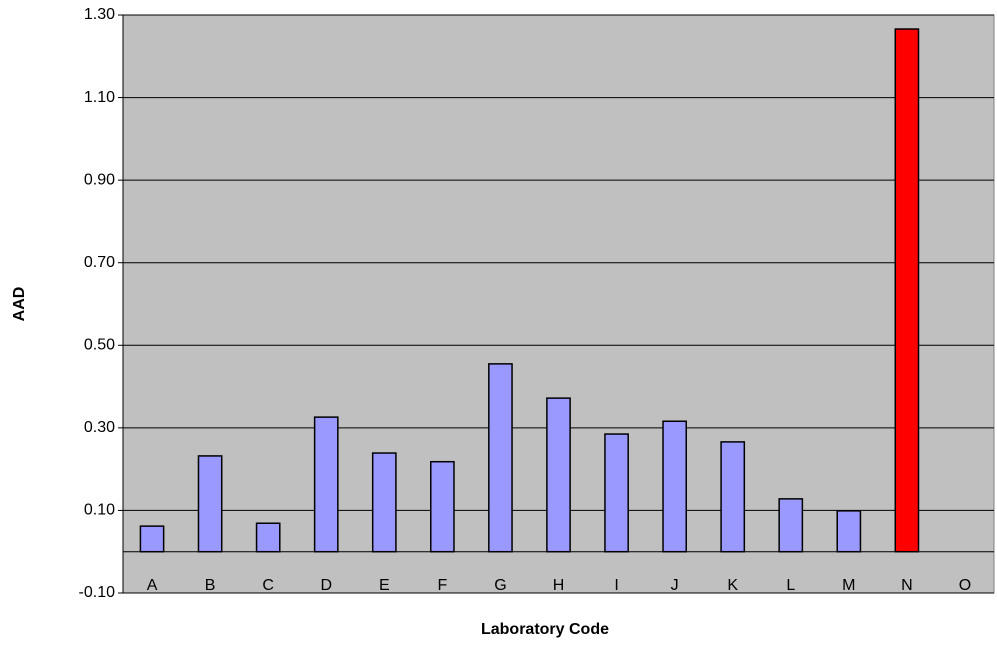 The image size is (997, 645). What do you see at coordinates (965, 585) in the screenshot?
I see `x-tick-label: O` at bounding box center [965, 585].